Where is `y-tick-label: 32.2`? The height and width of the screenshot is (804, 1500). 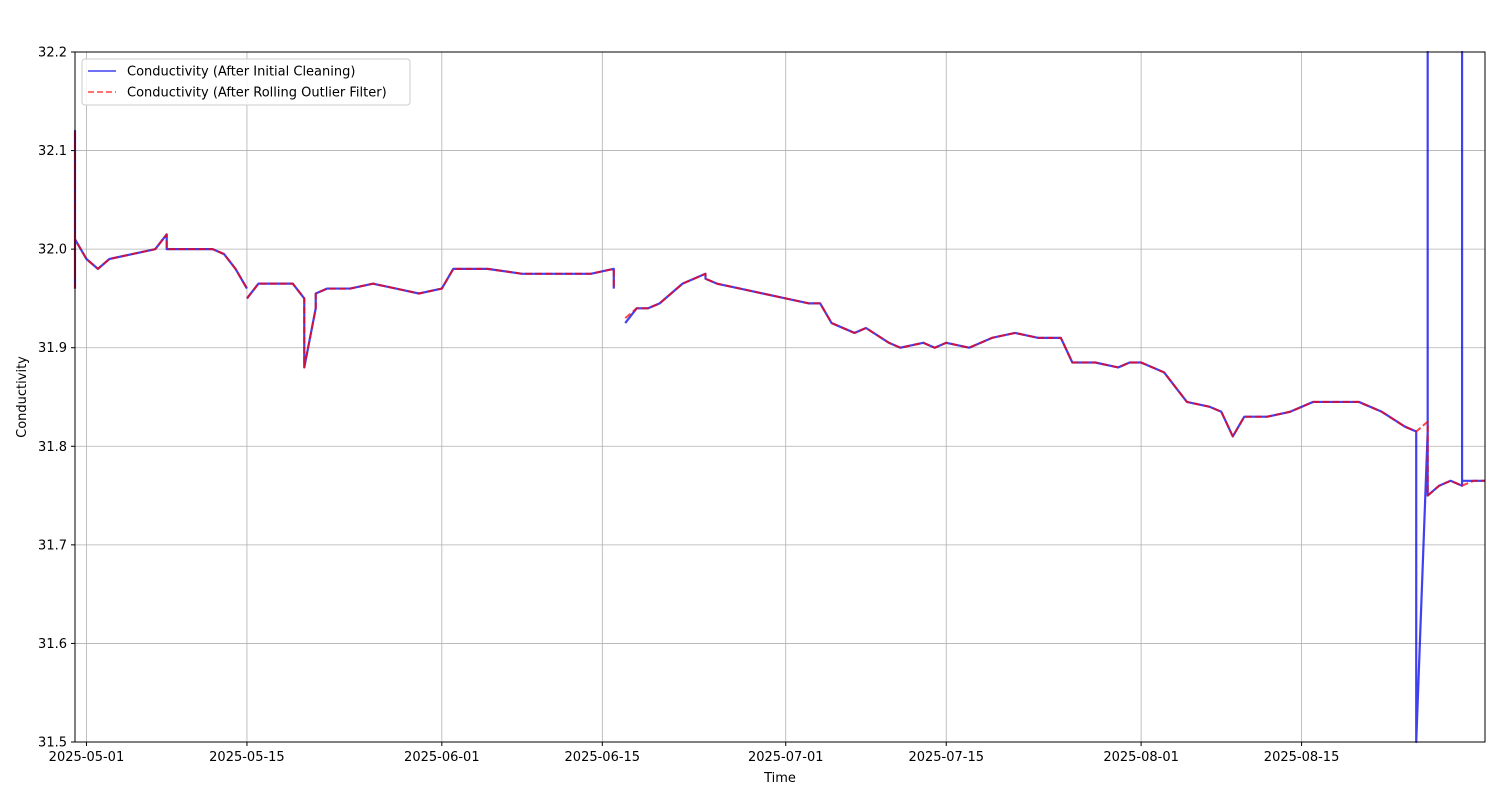
y-tick-label: 32.2 is located at coordinates (52, 53).